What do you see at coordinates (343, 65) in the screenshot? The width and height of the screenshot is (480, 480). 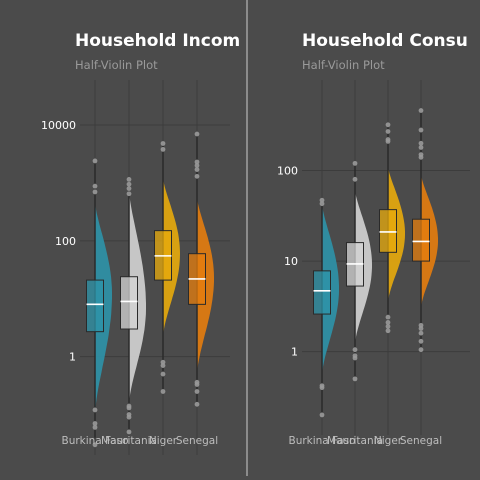 I see `consumption-chart-subtitle: Half-Violin Plot` at bounding box center [343, 65].